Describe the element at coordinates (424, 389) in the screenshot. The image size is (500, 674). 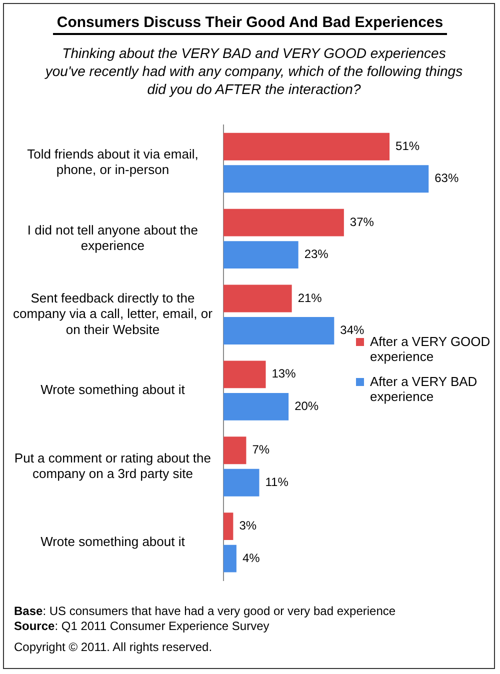
I see `legend-label: After a VERY BAD experience` at that location.